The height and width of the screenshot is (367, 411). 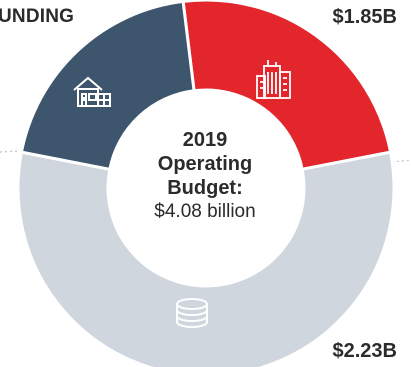 I want to click on coins-icon, so click(x=192, y=313).